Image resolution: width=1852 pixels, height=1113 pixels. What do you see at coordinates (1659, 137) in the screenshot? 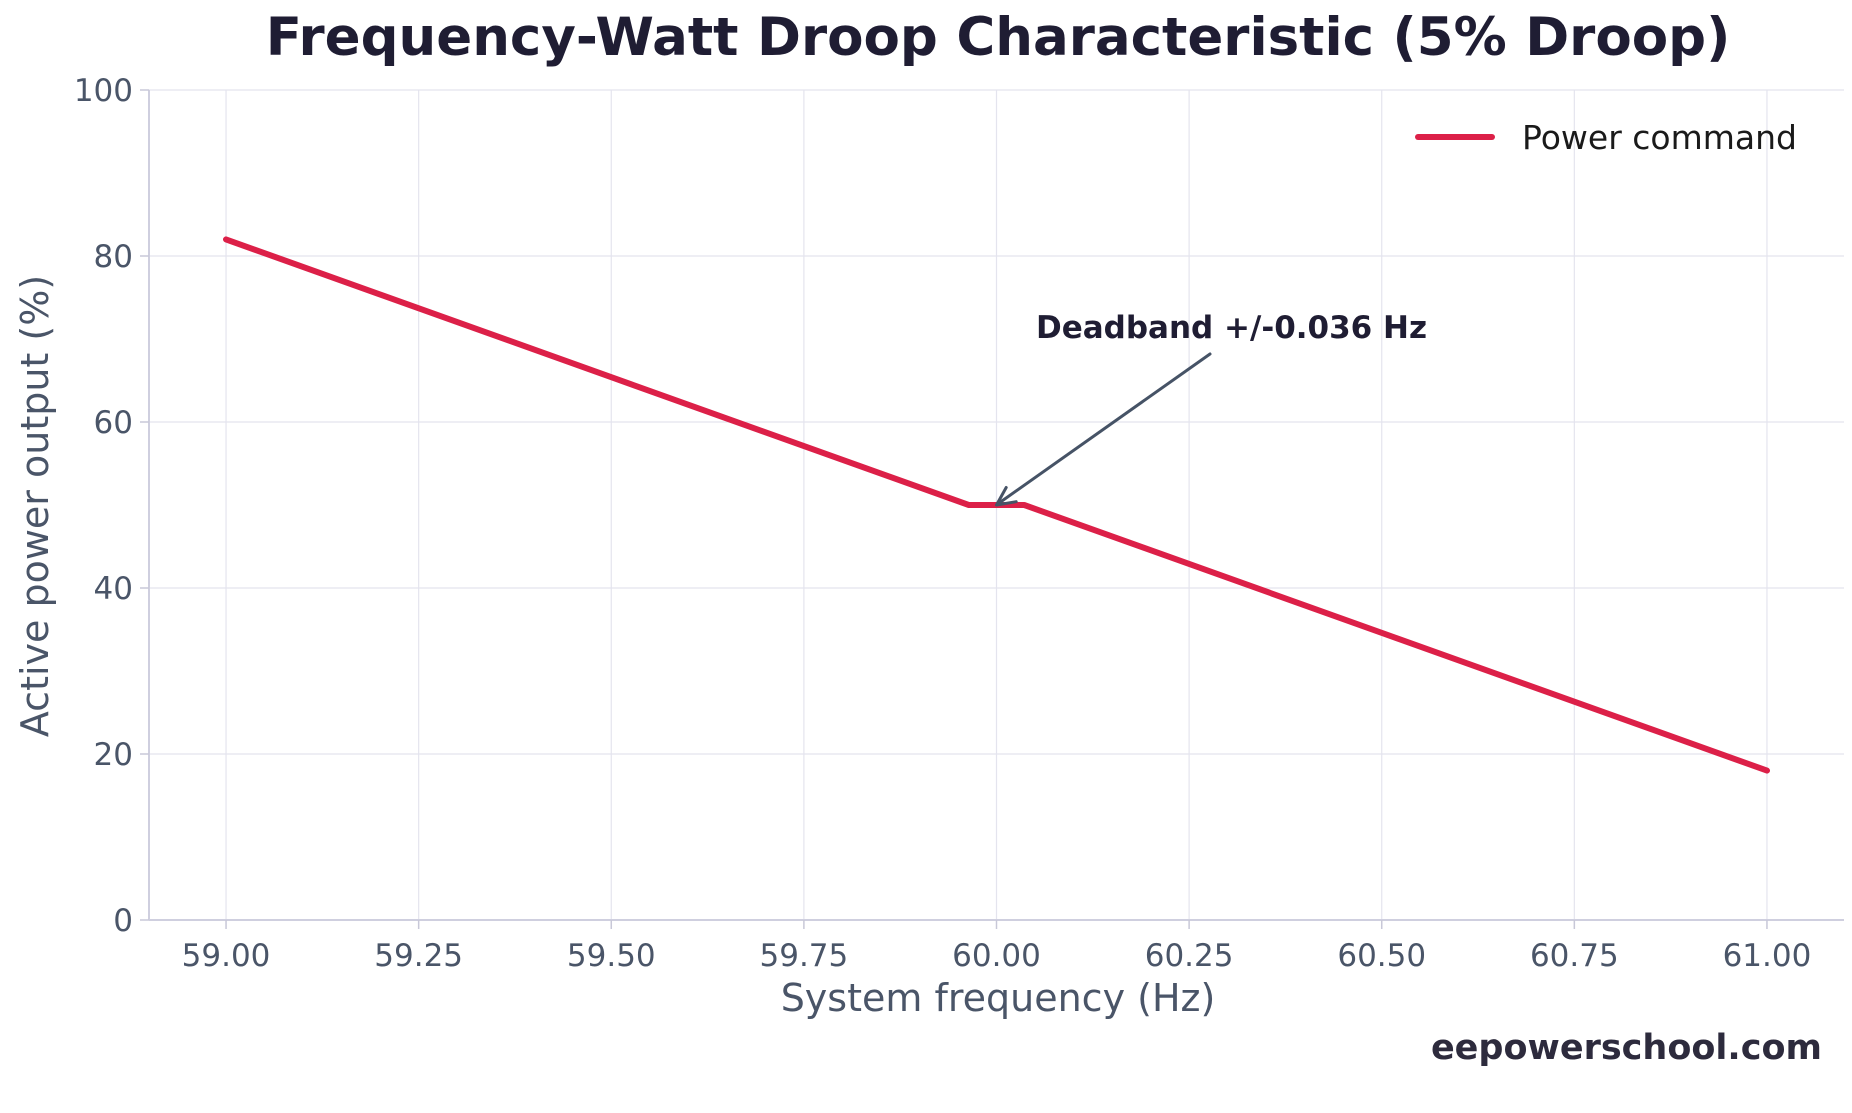
I see `legend-label-power-command: Power command` at bounding box center [1659, 137].